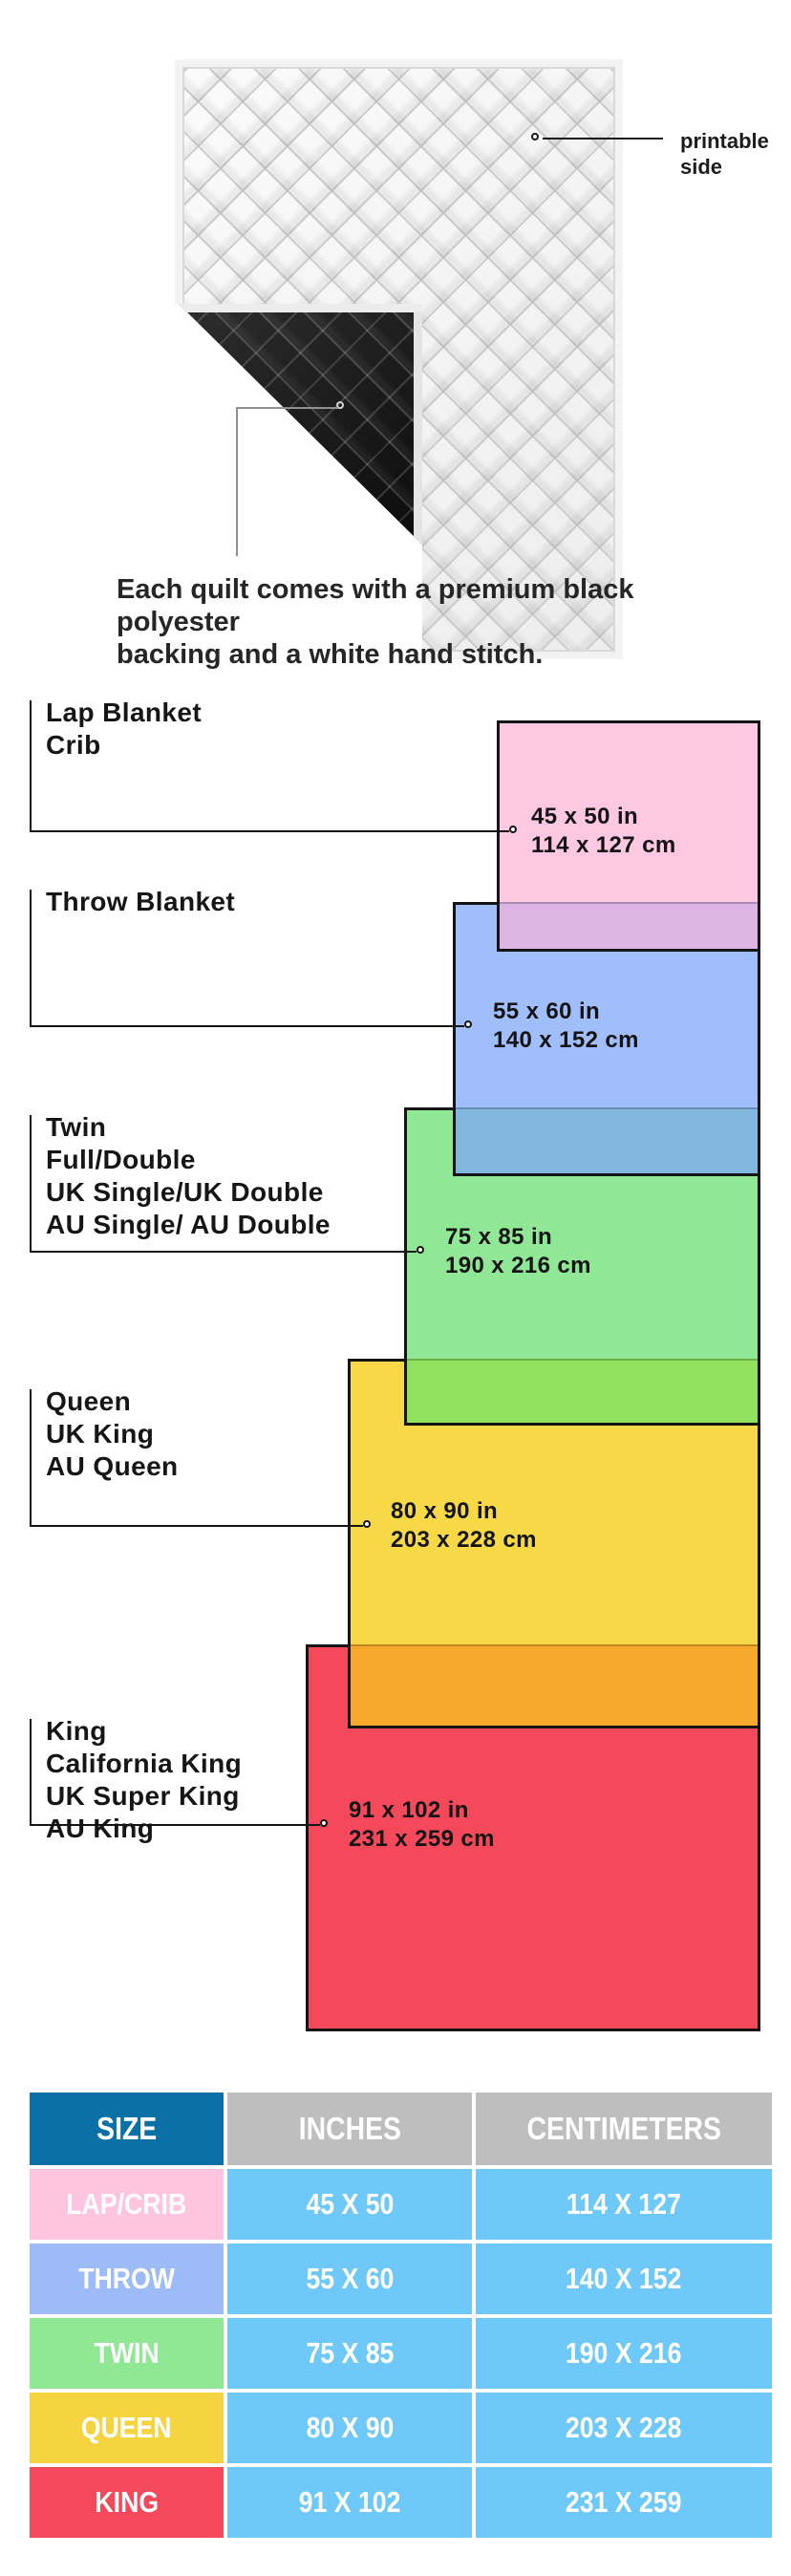 This screenshot has width=791, height=2576. I want to click on table-row-queen-cm-text: 203 X 228, so click(624, 2427).